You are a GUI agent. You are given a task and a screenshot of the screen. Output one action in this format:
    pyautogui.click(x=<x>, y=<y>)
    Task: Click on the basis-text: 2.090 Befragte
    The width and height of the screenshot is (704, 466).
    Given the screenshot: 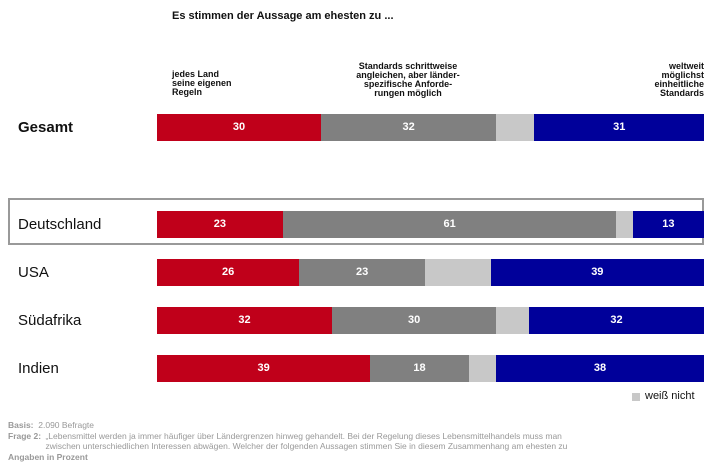 What is the action you would take?
    pyautogui.click(x=66, y=425)
    